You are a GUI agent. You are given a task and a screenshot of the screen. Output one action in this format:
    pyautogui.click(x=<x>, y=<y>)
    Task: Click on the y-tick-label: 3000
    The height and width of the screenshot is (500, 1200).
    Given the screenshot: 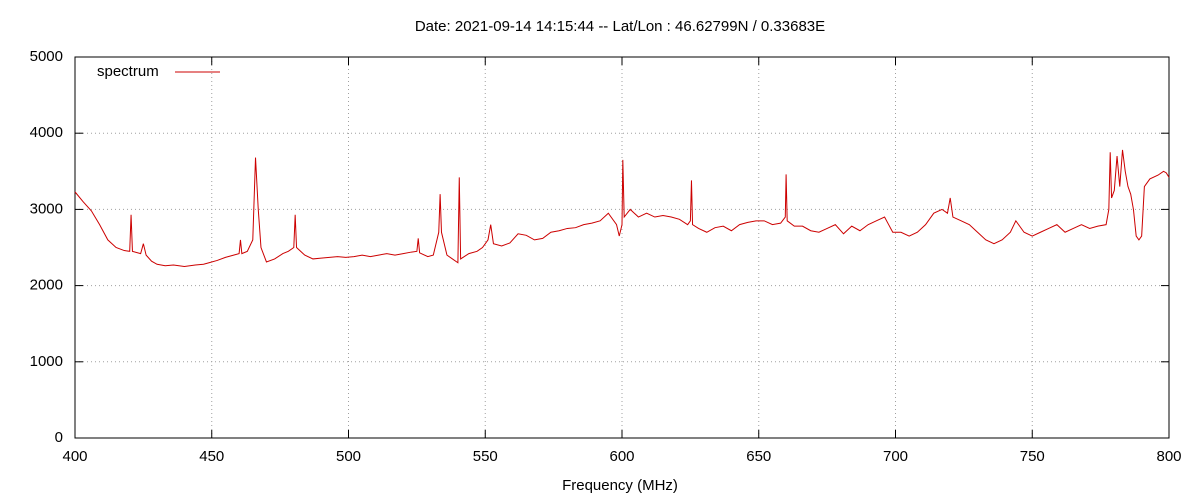 What is the action you would take?
    pyautogui.click(x=46, y=208)
    